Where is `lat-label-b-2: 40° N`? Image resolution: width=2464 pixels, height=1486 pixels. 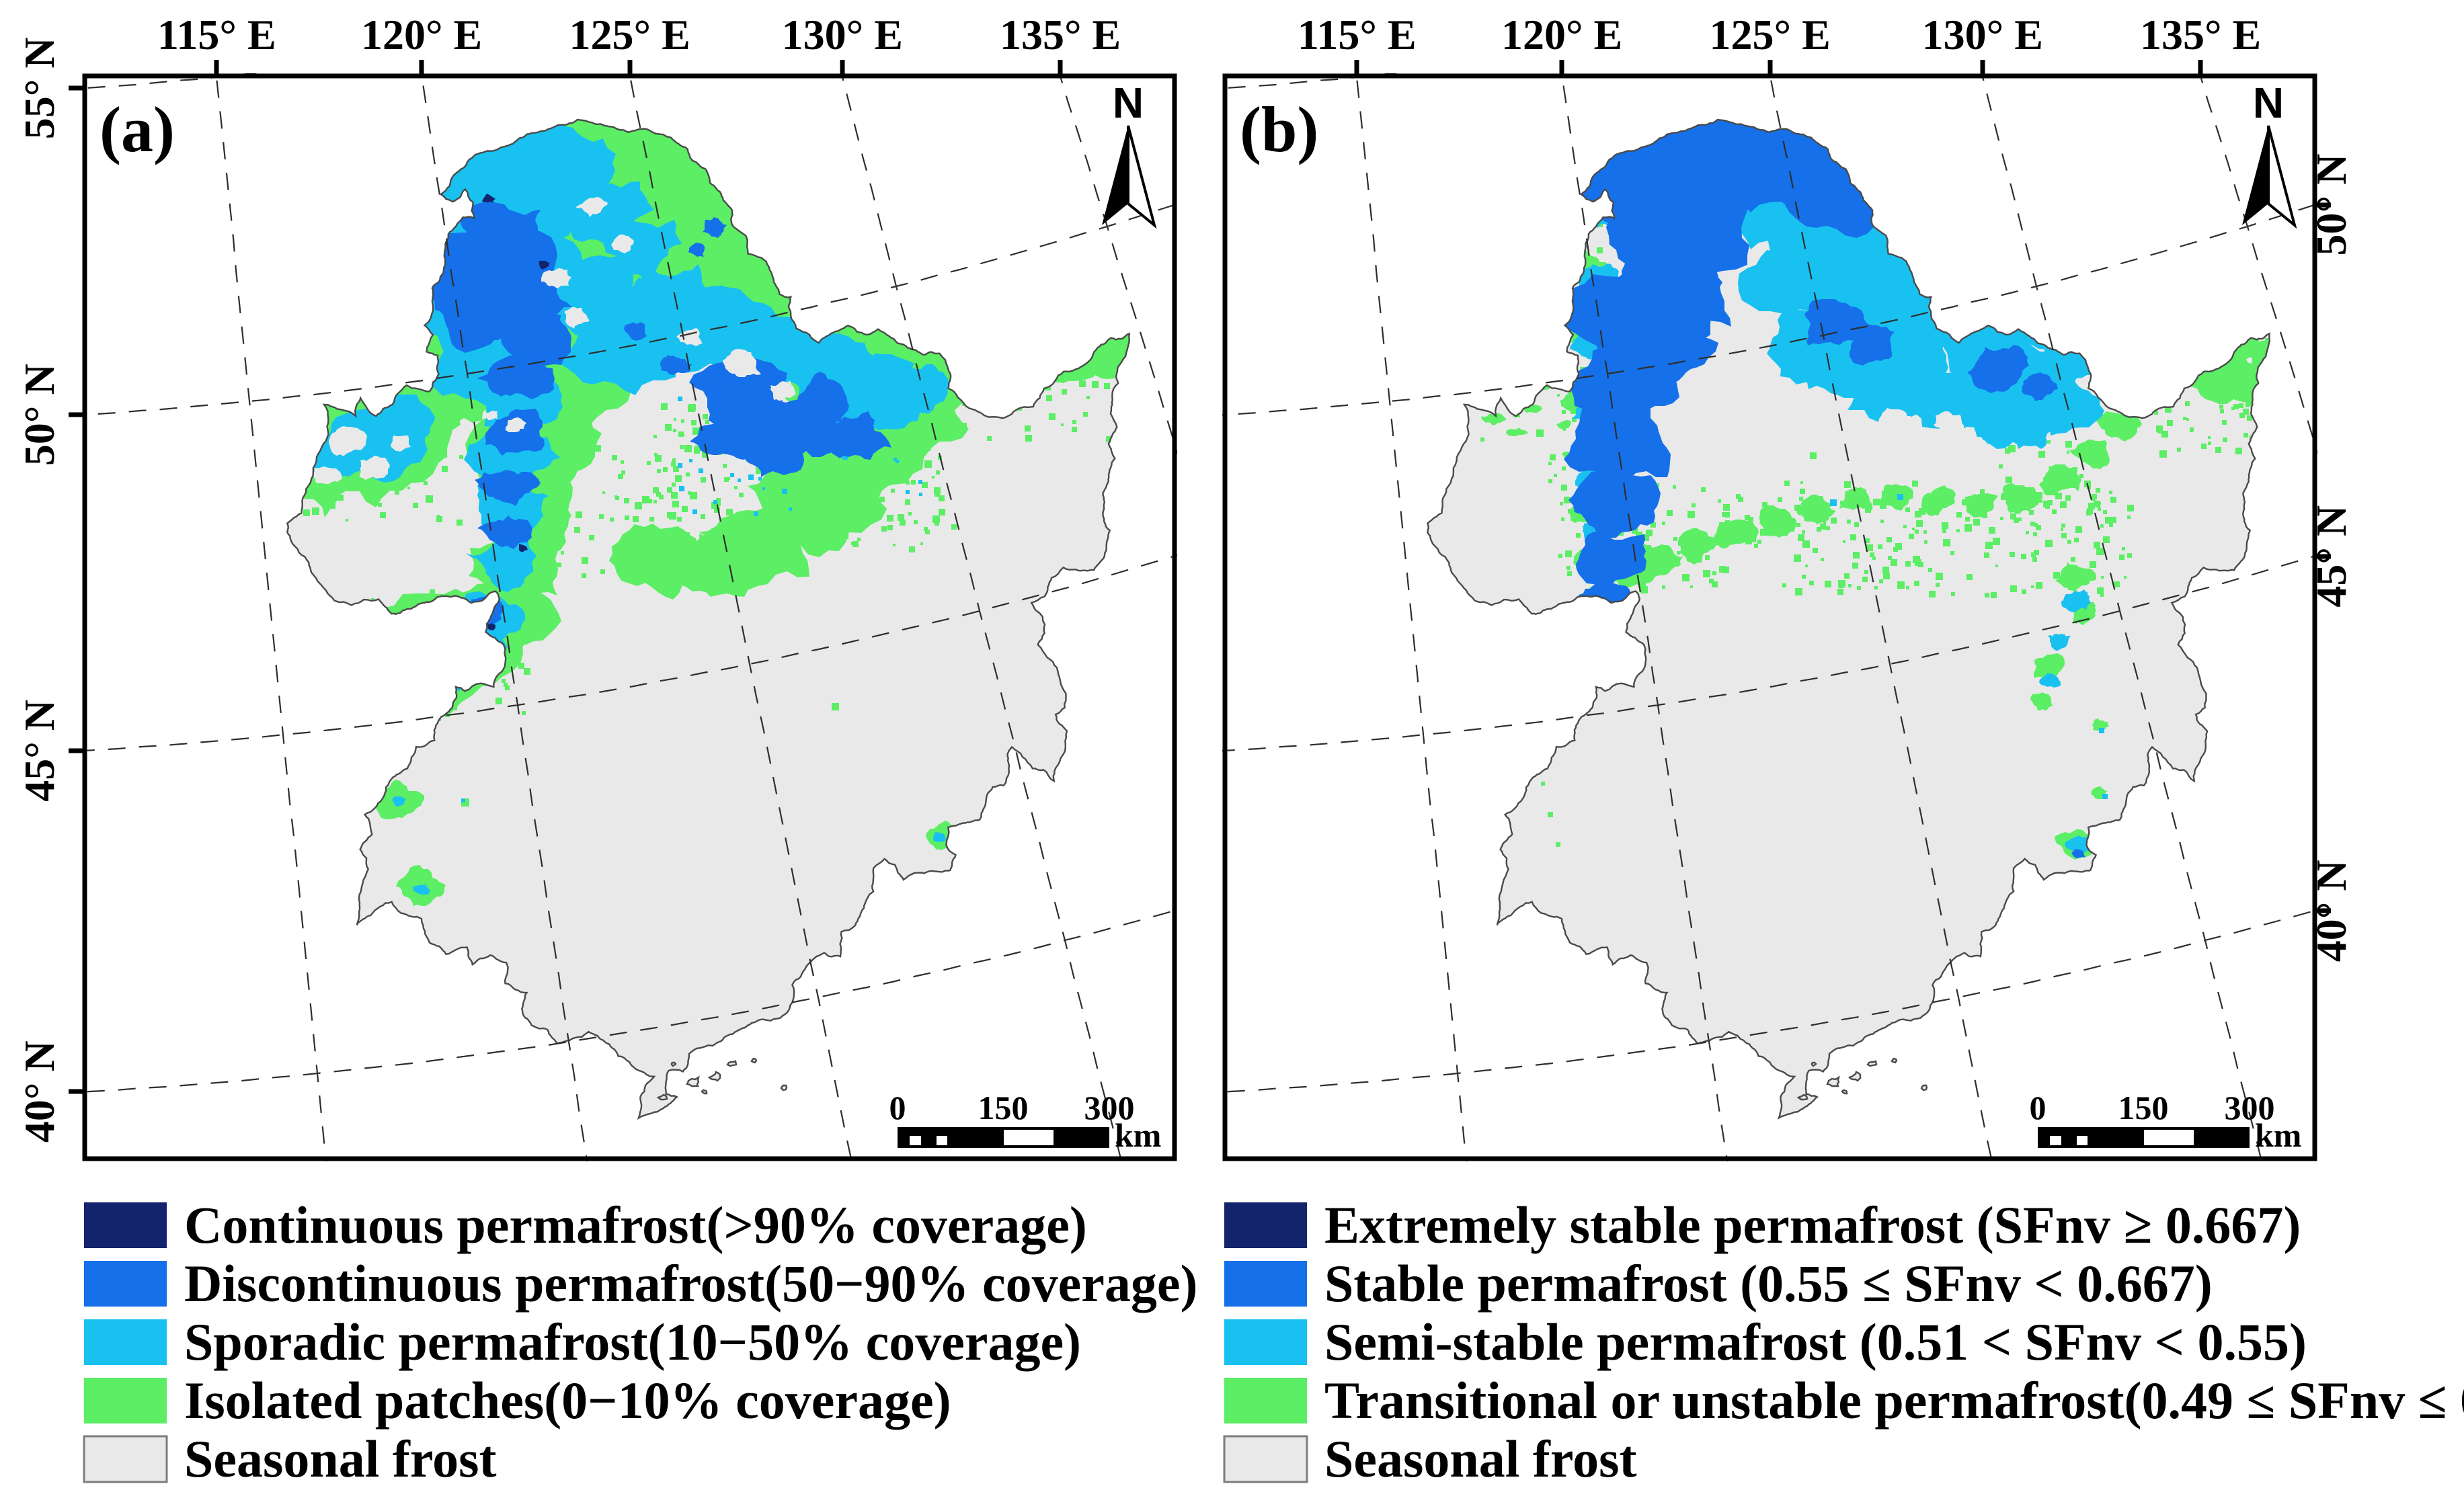 lat-label-b-2: 40° N is located at coordinates (2331, 911).